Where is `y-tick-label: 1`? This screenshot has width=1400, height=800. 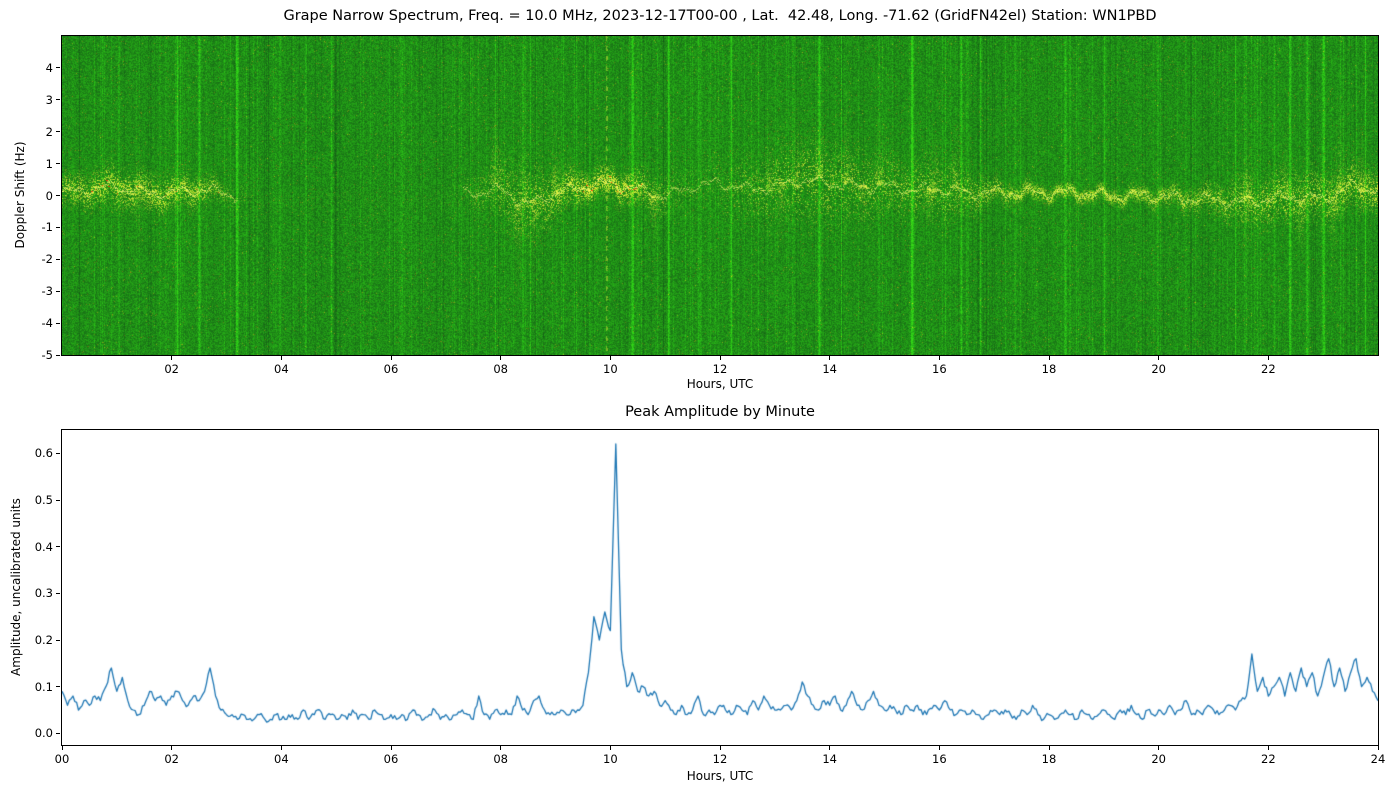 y-tick-label: 1 is located at coordinates (49, 163).